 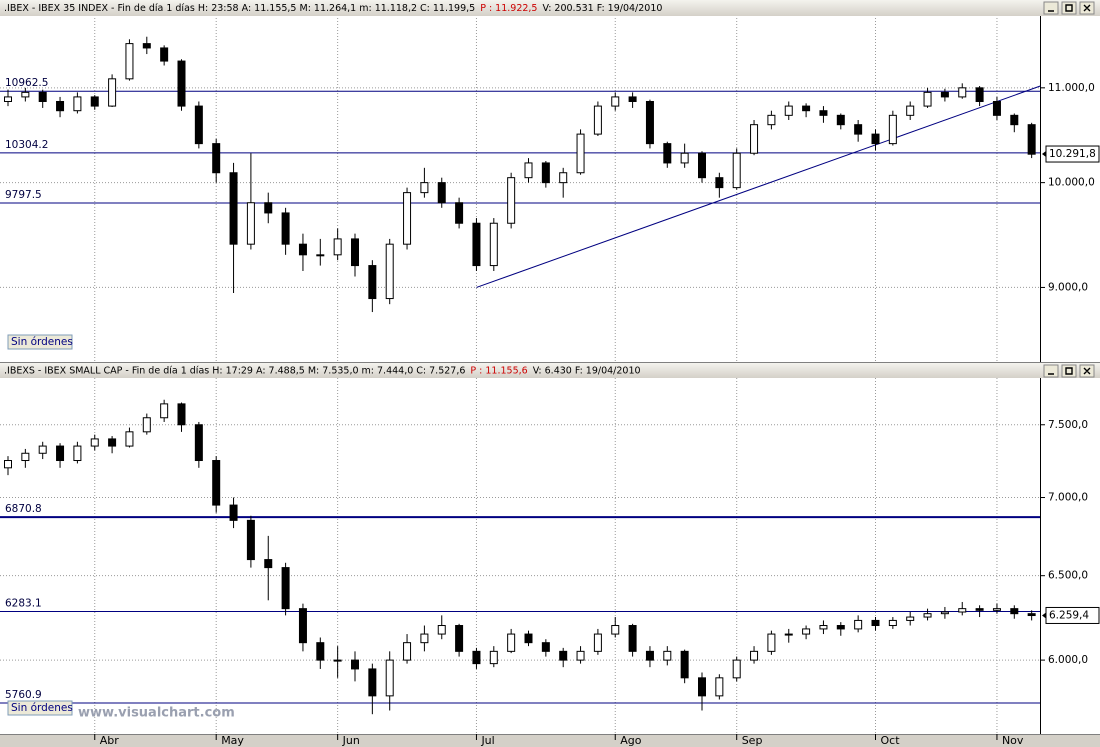 I want to click on title-part: V: 6.430 F: 19/04/2010, so click(x=587, y=370).